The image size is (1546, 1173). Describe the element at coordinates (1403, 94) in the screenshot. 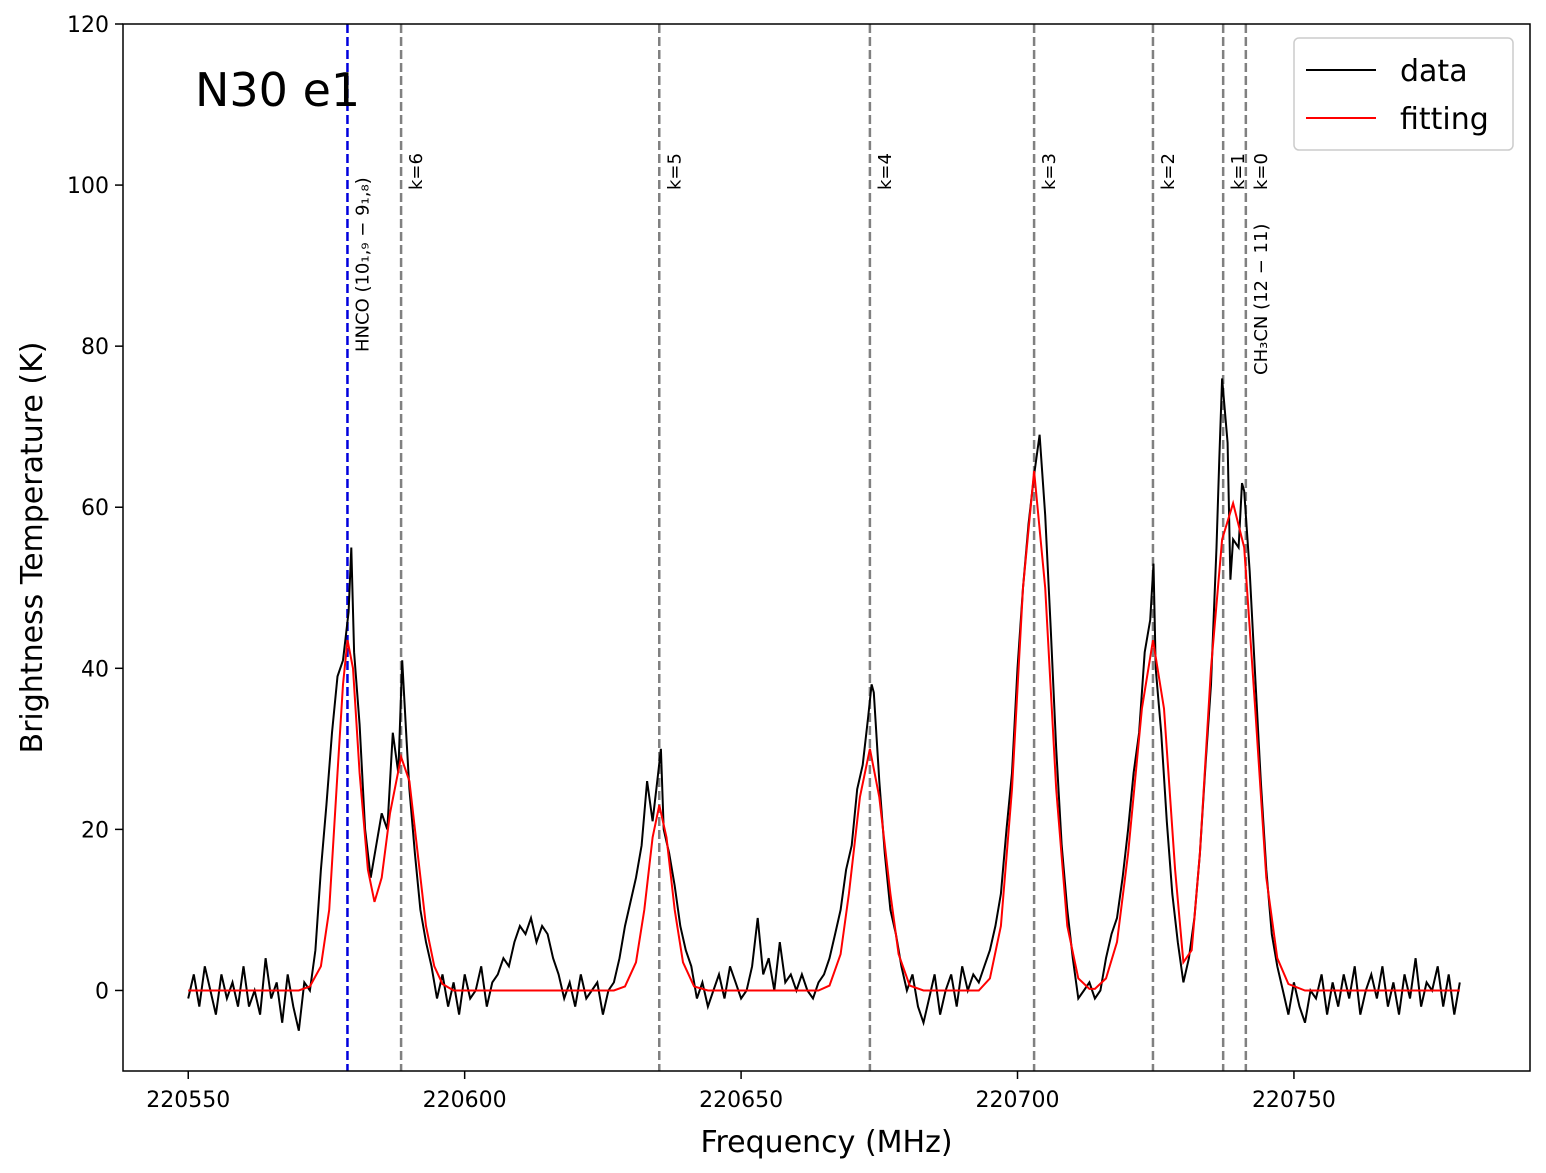

I see `legend-box` at that location.